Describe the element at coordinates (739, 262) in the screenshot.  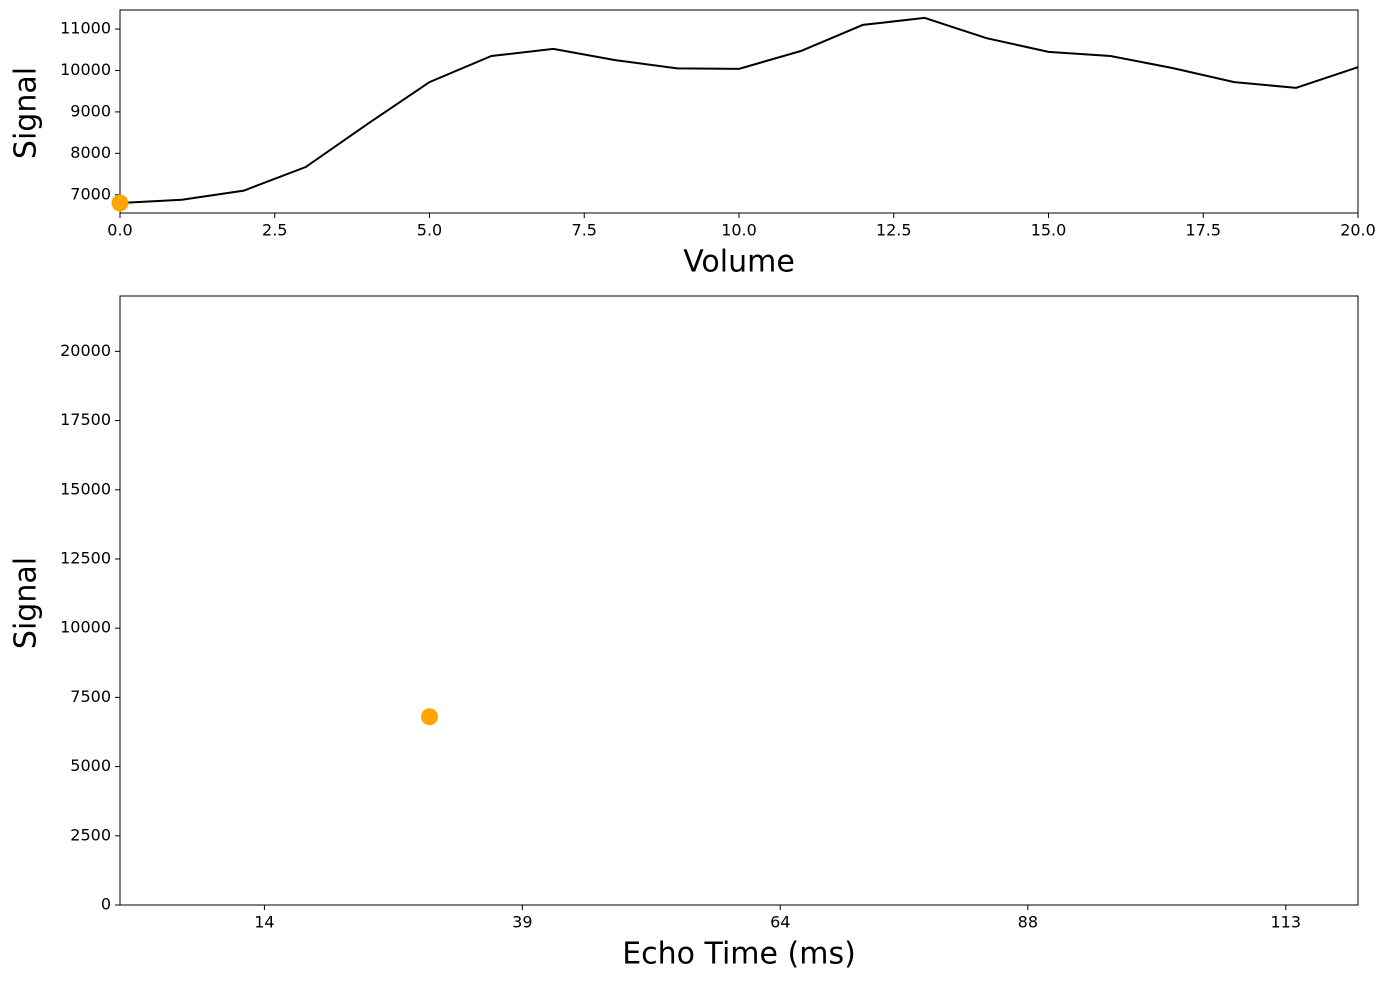
I see `x-axis-label: Volume` at that location.